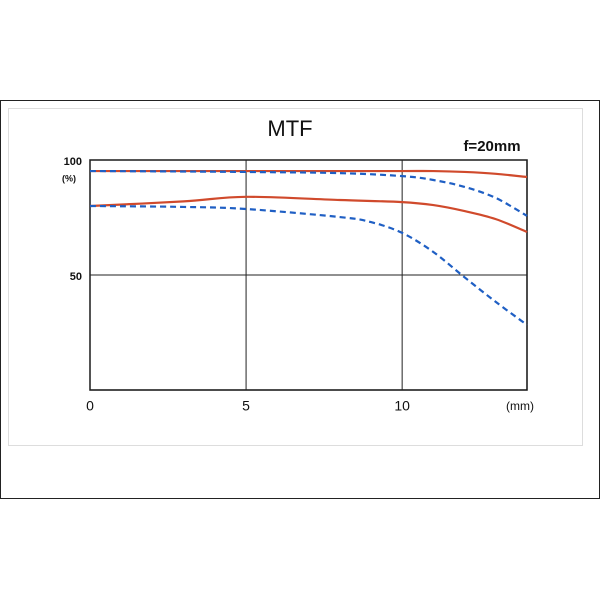 The width and height of the screenshot is (600, 600). Describe the element at coordinates (520, 406) in the screenshot. I see `x-axis-label: (mm)` at that location.